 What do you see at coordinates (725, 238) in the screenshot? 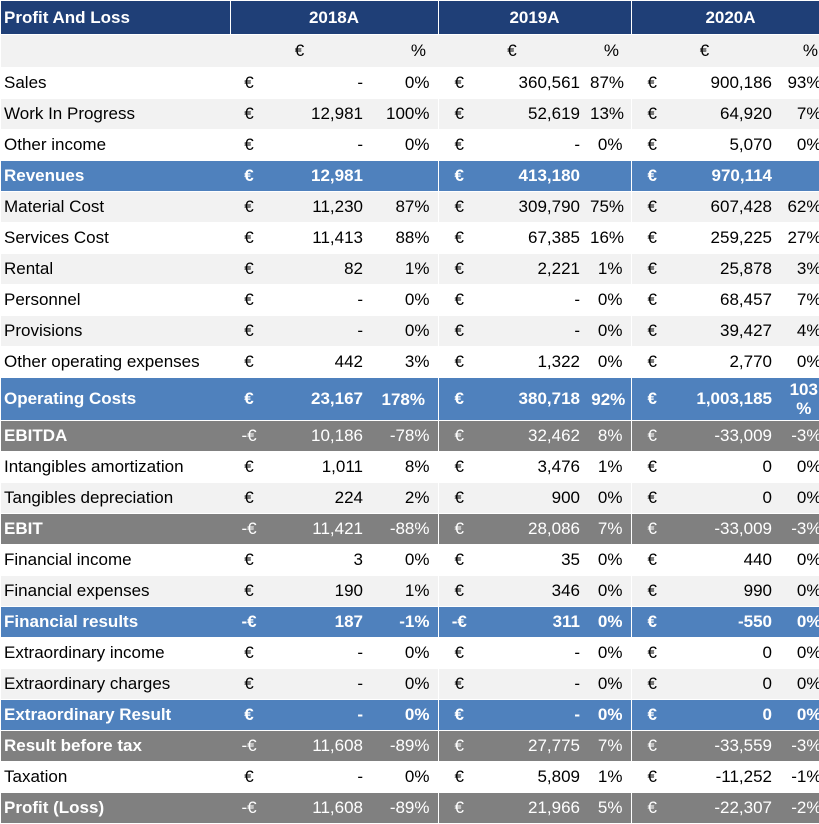
I see `value-cell: 259,225` at bounding box center [725, 238].